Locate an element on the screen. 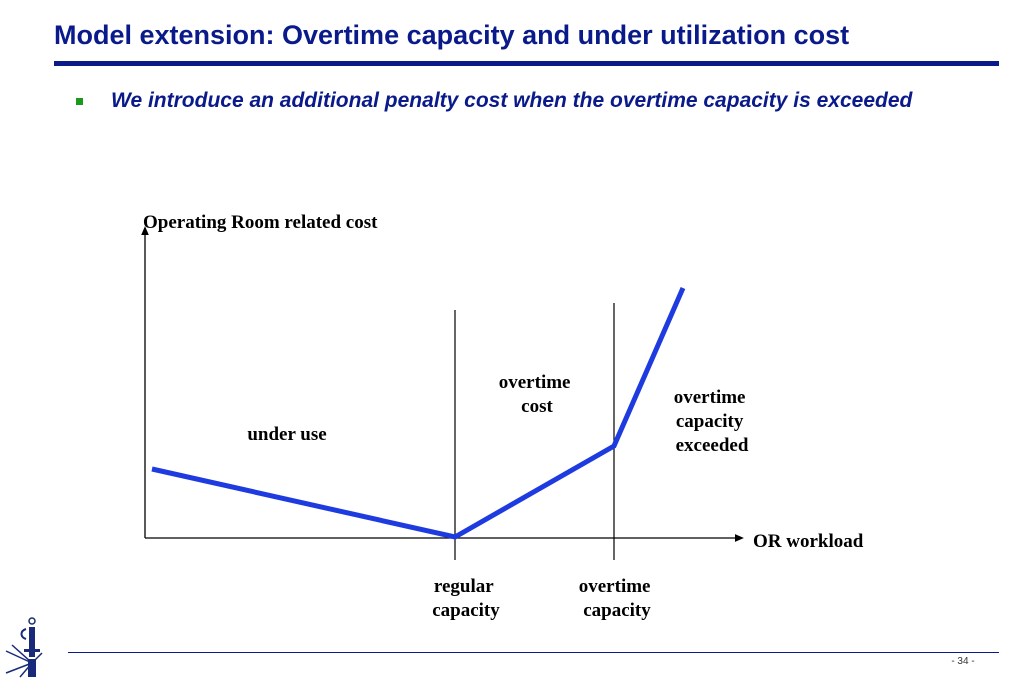 The height and width of the screenshot is (682, 1023). overtime-cost-line-1: overtime is located at coordinates (535, 382).